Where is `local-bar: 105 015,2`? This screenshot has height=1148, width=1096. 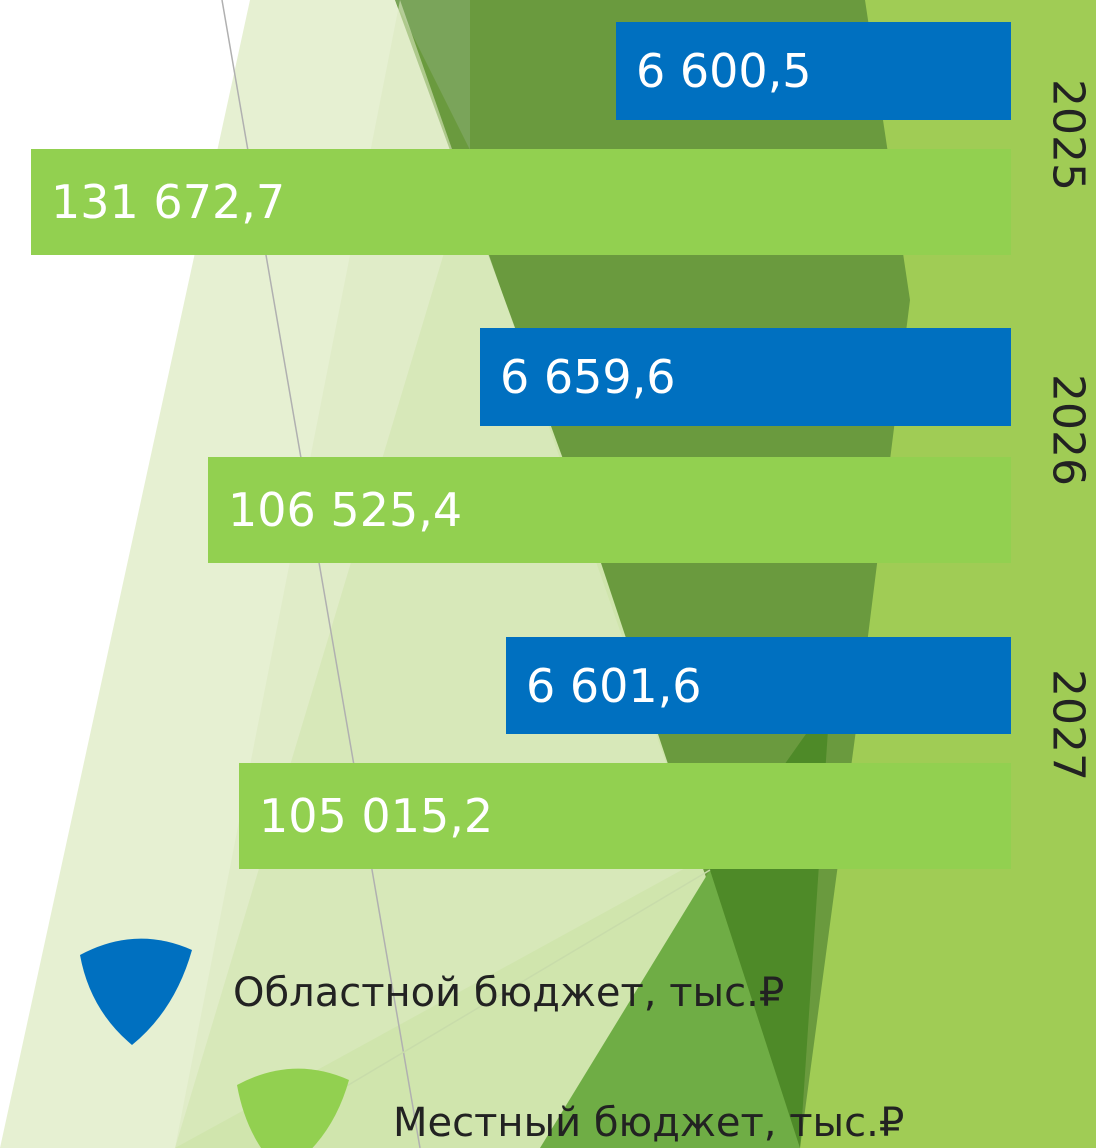 local-bar: 105 015,2 is located at coordinates (625, 816).